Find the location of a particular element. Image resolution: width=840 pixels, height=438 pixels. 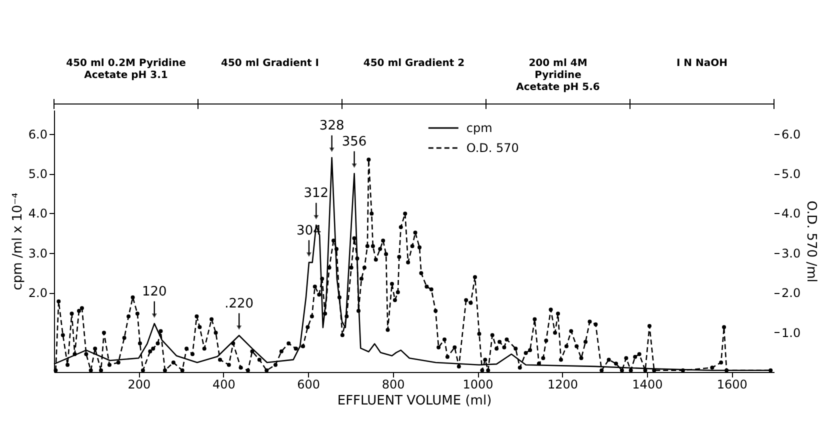

legend-label: cpm is located at coordinates (479, 128).